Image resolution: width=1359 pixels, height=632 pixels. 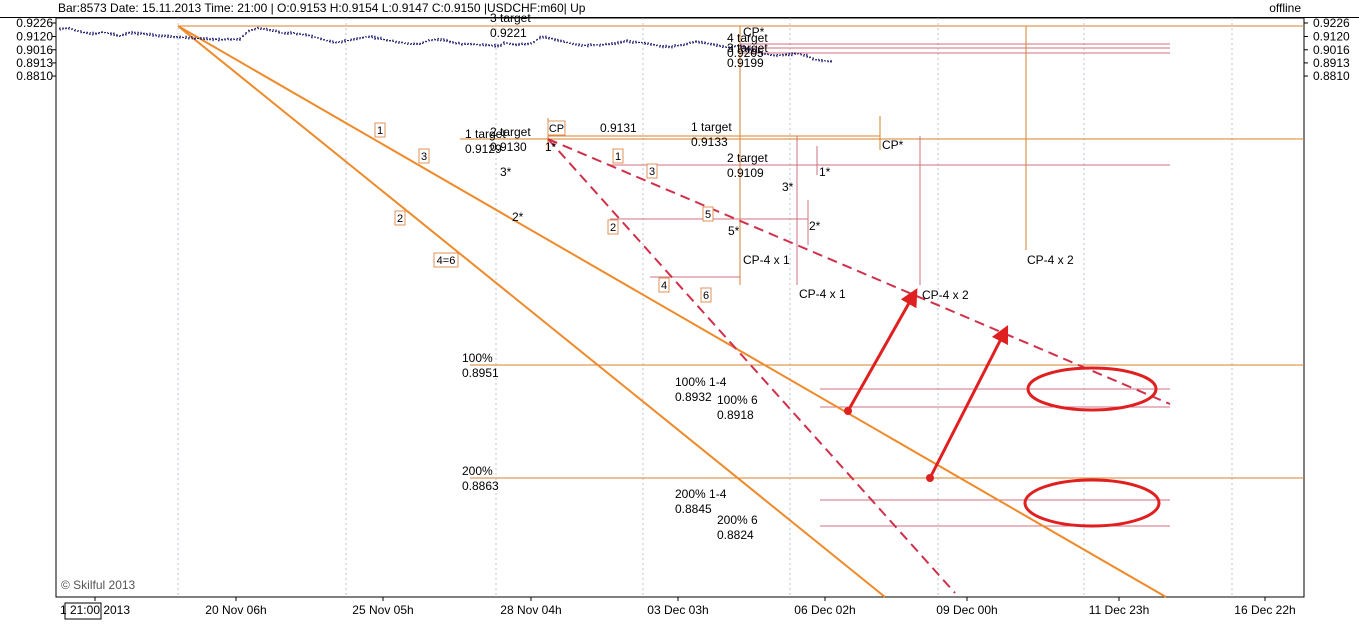 What do you see at coordinates (737, 400) in the screenshot?
I see `level-label-name: 100% 6` at bounding box center [737, 400].